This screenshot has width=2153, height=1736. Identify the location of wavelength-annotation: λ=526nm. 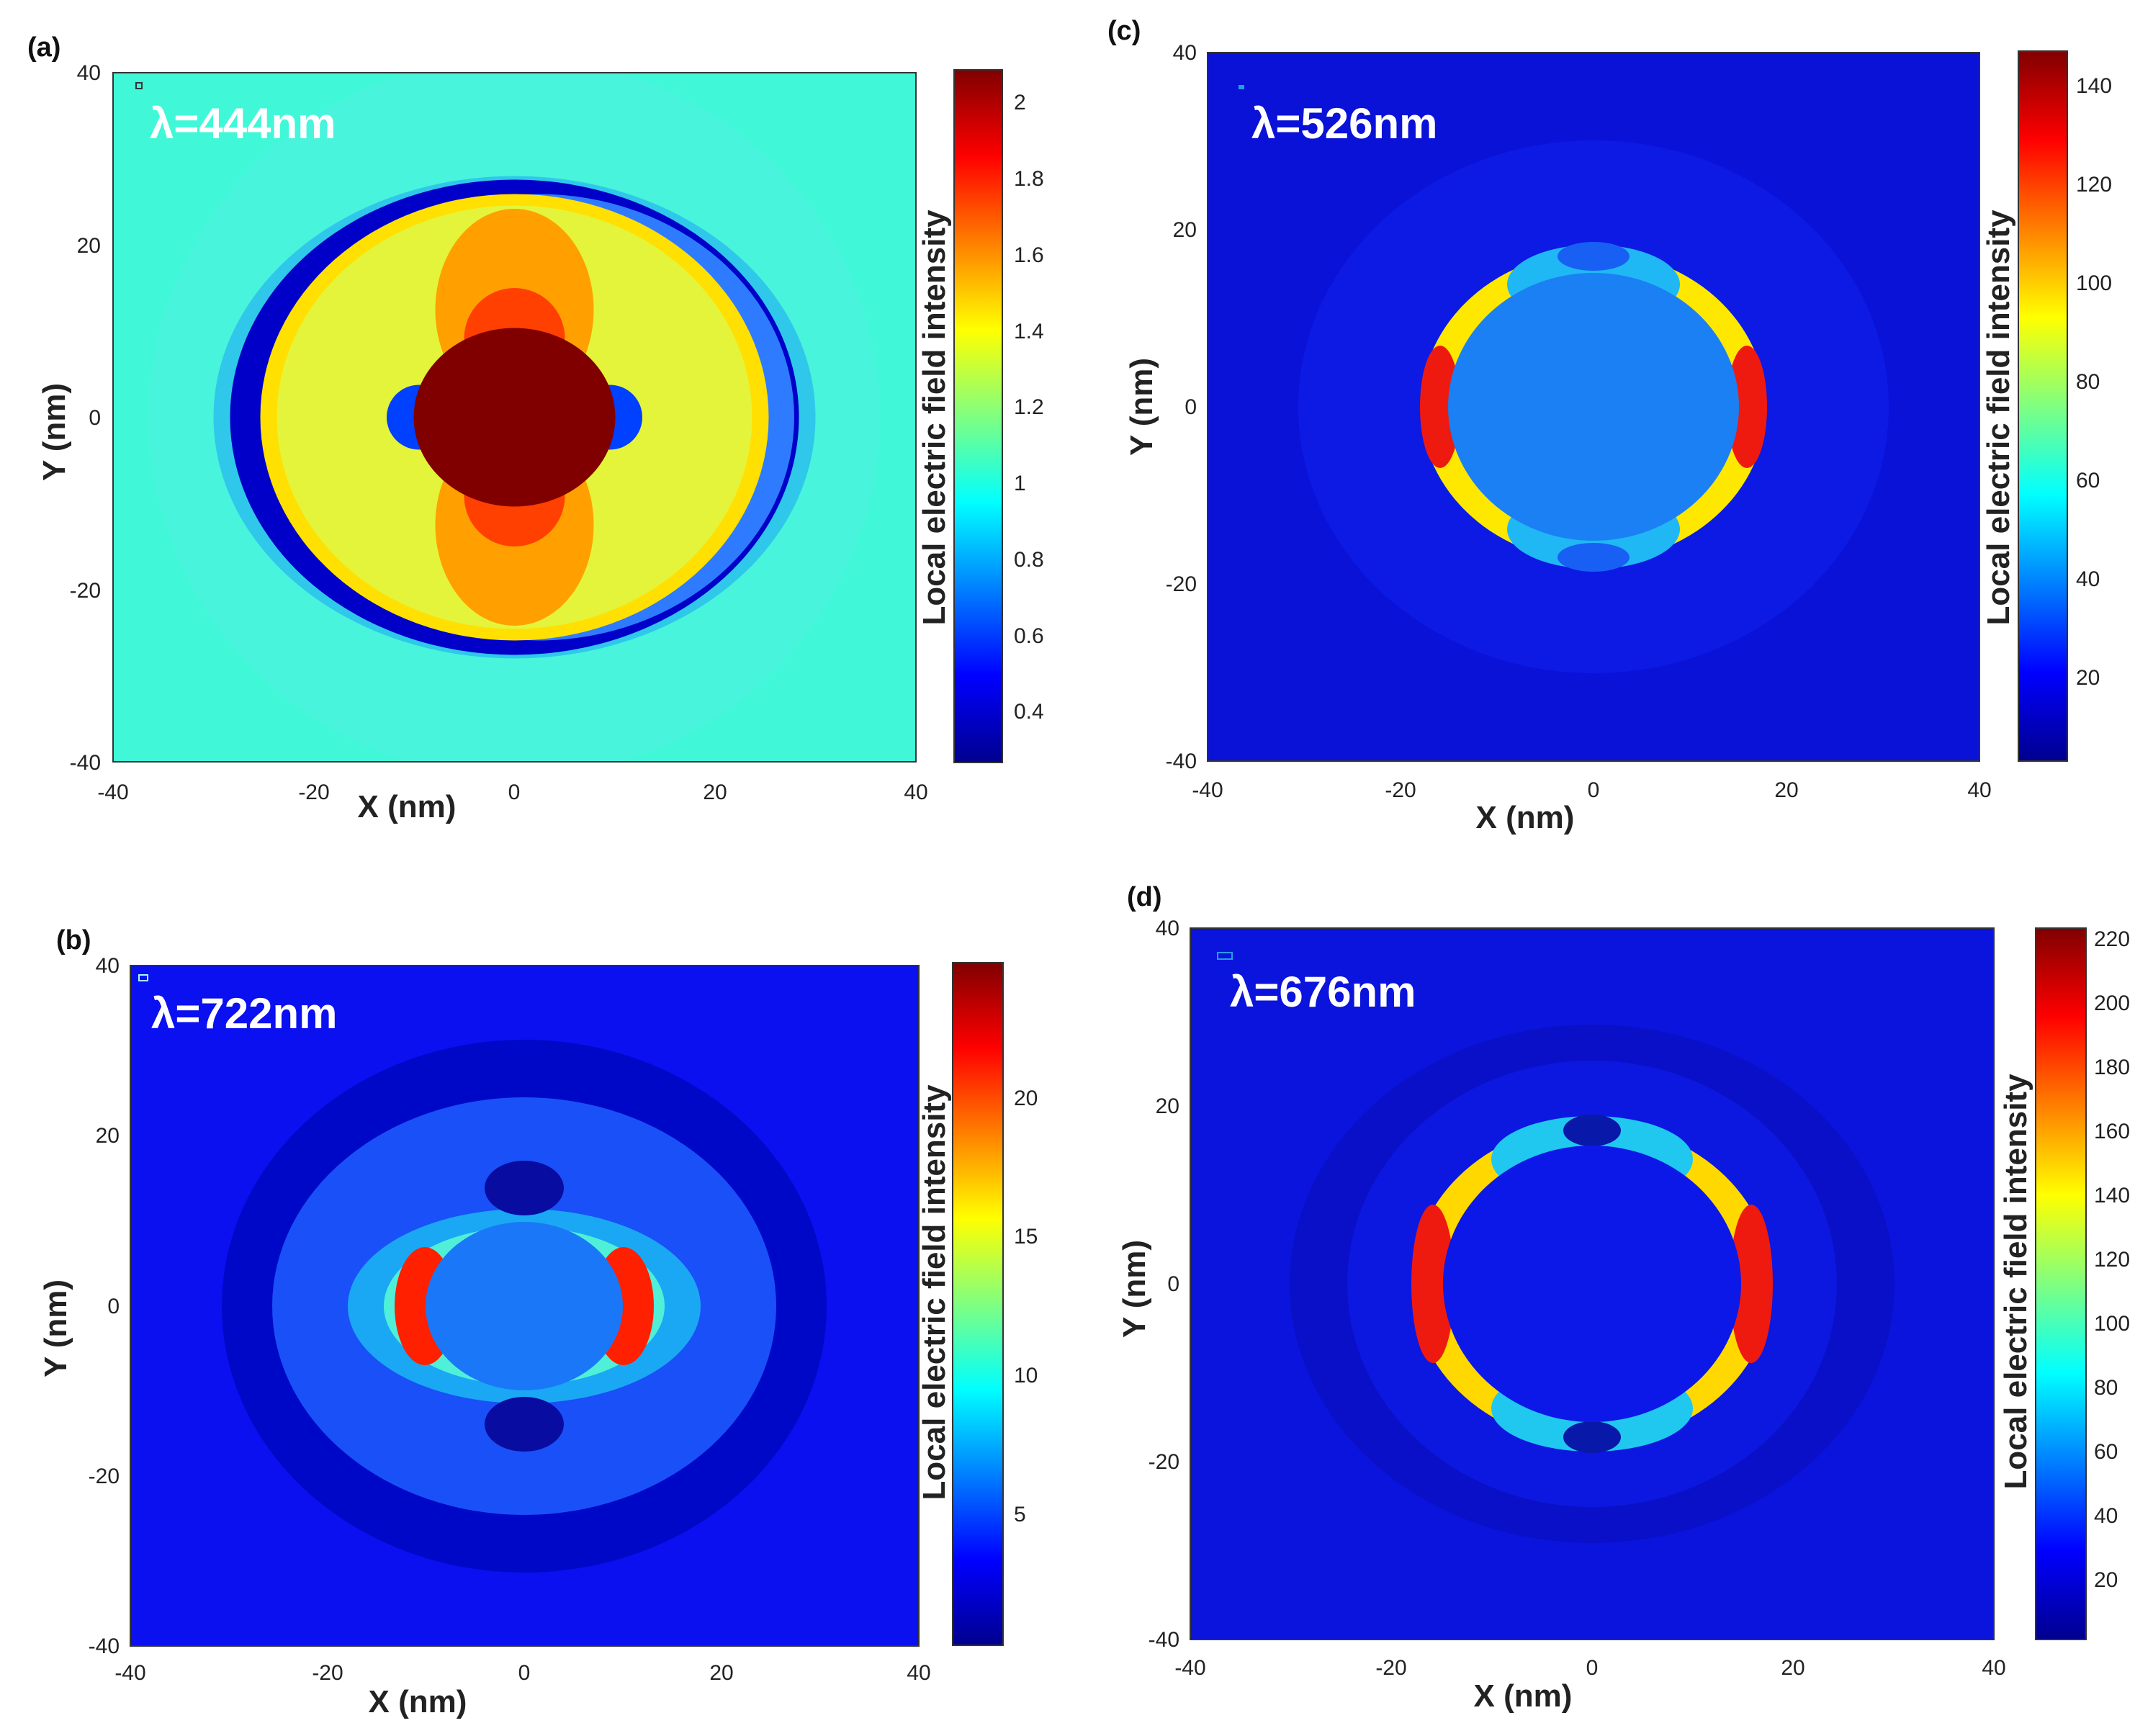
(1344, 123).